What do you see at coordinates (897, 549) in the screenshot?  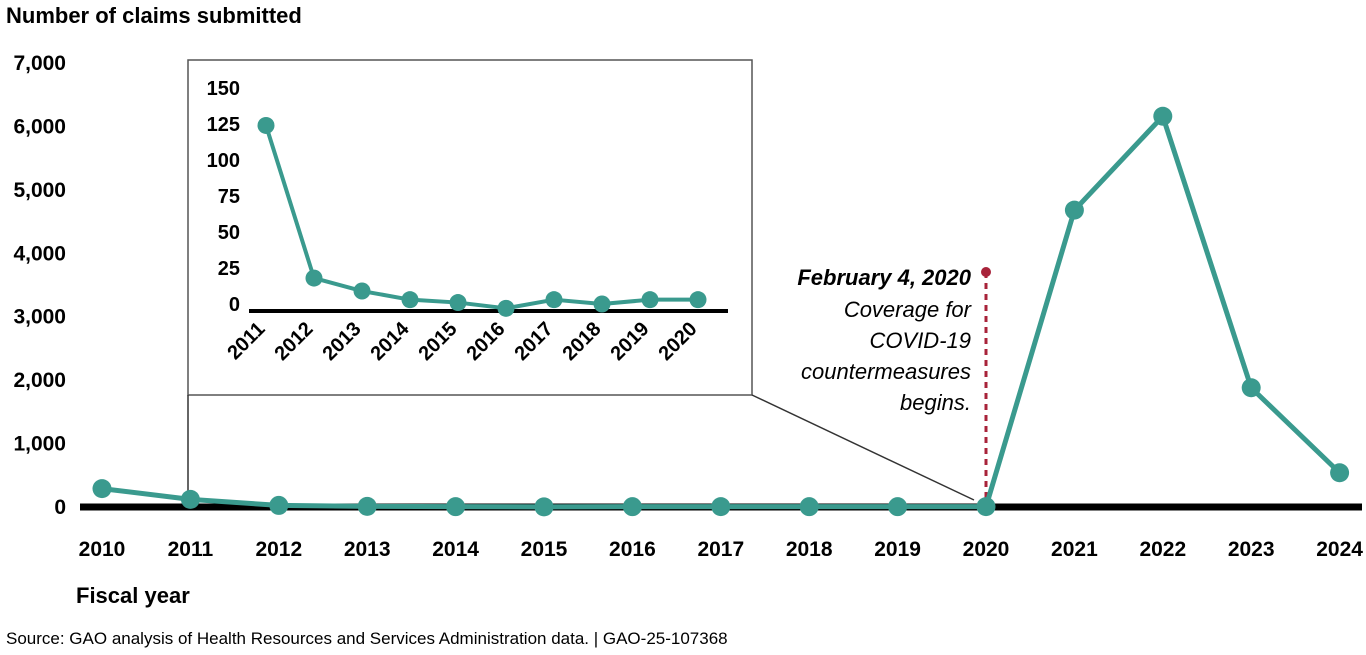 I see `x-tick-label: 2019` at bounding box center [897, 549].